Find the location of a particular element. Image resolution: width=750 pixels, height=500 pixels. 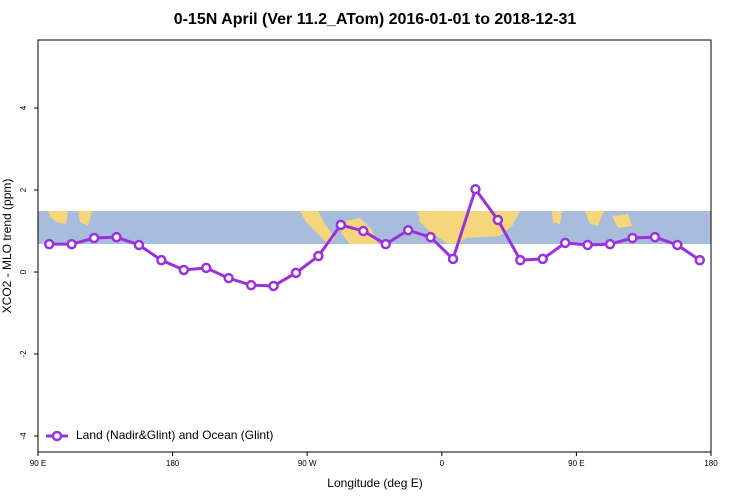

legend-label: Land (Nadir&Glint) and Ocean (Glint) is located at coordinates (174, 435).